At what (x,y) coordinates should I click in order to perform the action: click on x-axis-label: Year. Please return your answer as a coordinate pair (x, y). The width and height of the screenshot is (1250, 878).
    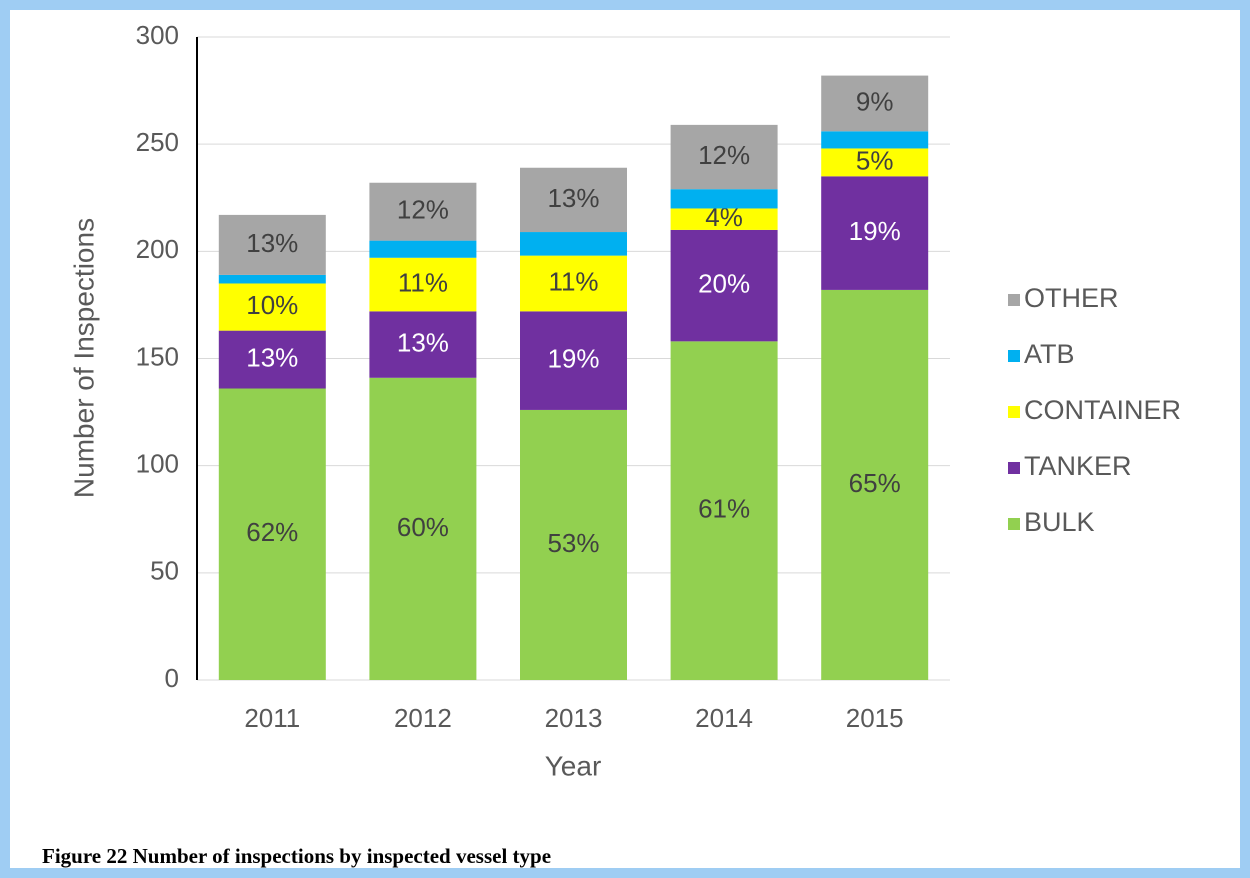
    Looking at the image, I should click on (573, 765).